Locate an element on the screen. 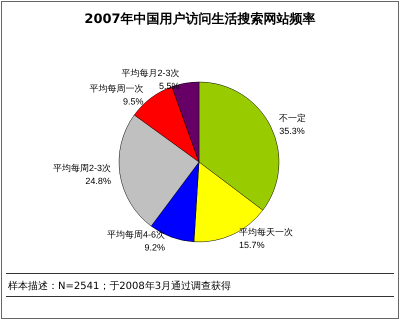 The width and height of the screenshot is (400, 320). data-label: 9.5% is located at coordinates (133, 101).